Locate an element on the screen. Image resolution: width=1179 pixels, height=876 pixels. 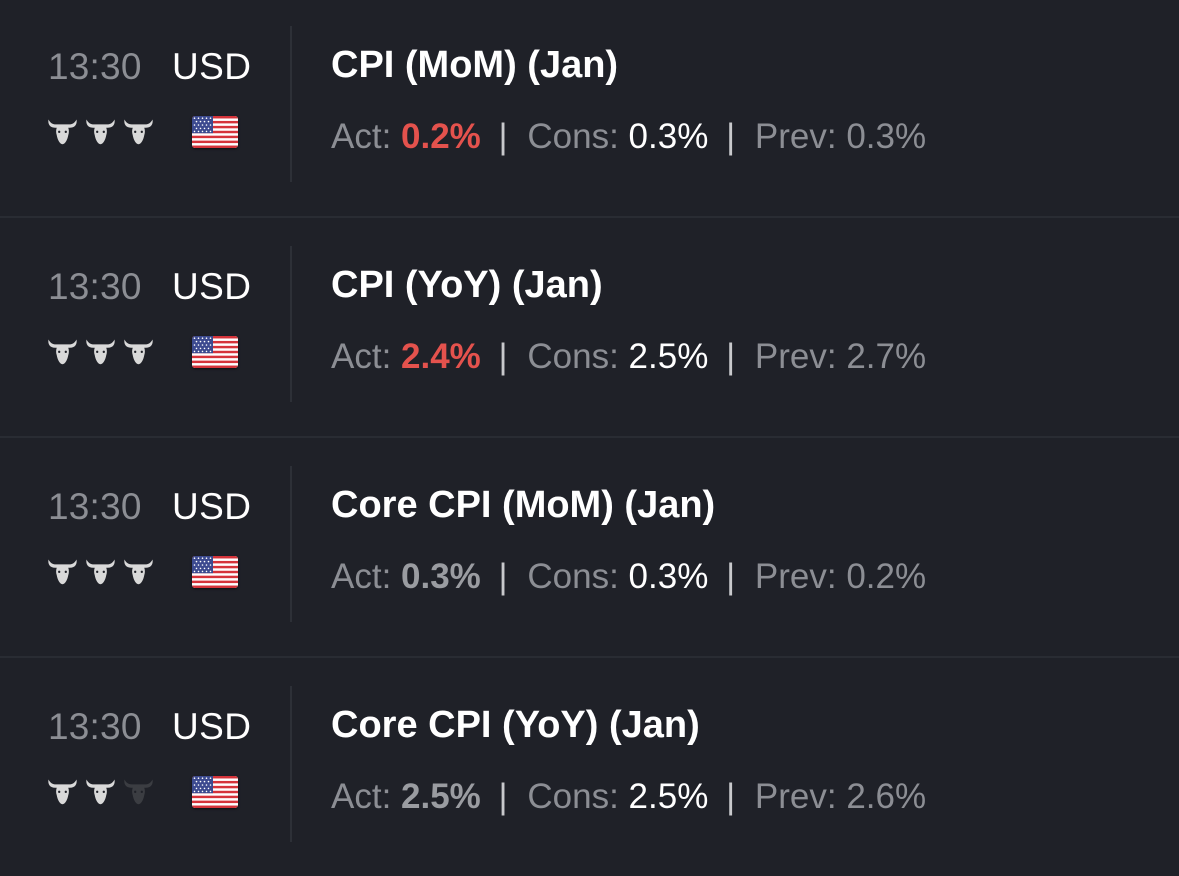
previous-value: 0.2% is located at coordinates (886, 576).